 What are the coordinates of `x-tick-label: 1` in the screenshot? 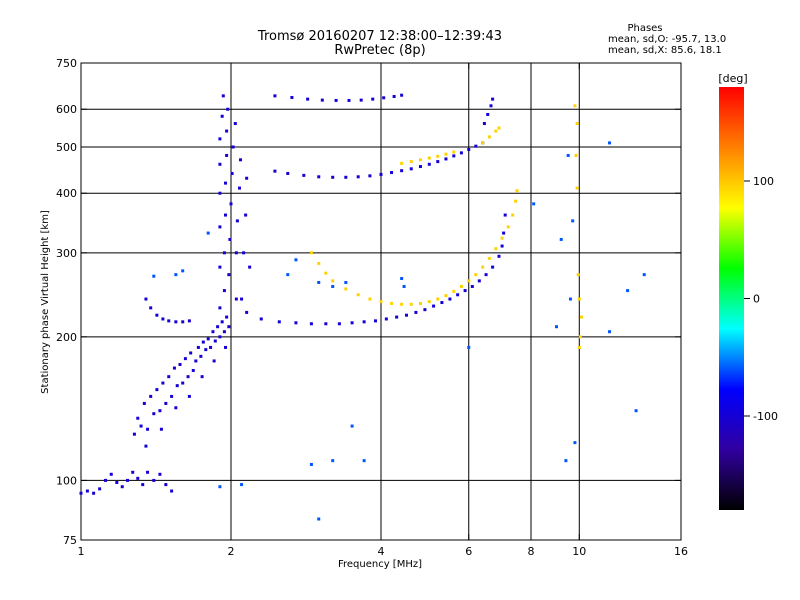 It's located at (81, 551).